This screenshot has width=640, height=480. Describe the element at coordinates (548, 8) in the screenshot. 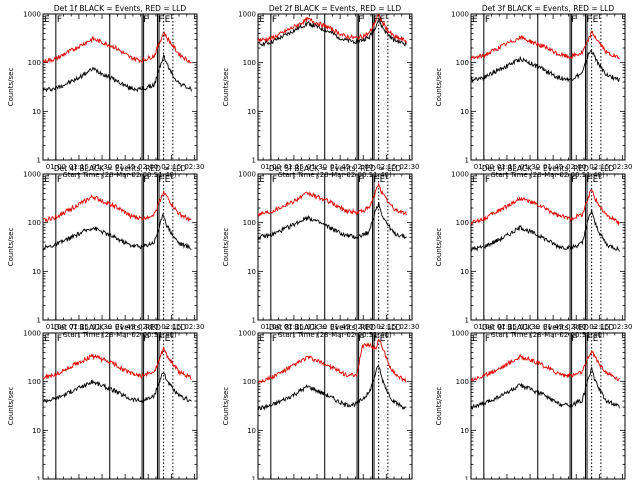

I see `chart-title: Det 3f BLACK = Events, RED = LLD` at that location.